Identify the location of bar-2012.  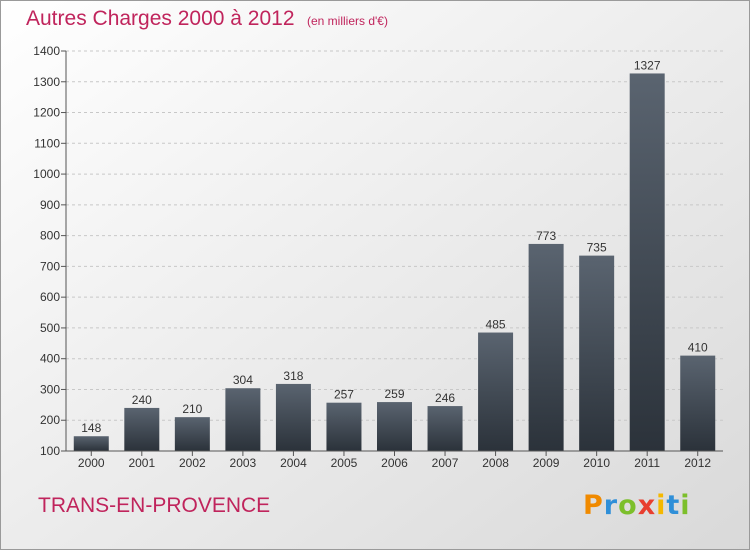
(698, 403).